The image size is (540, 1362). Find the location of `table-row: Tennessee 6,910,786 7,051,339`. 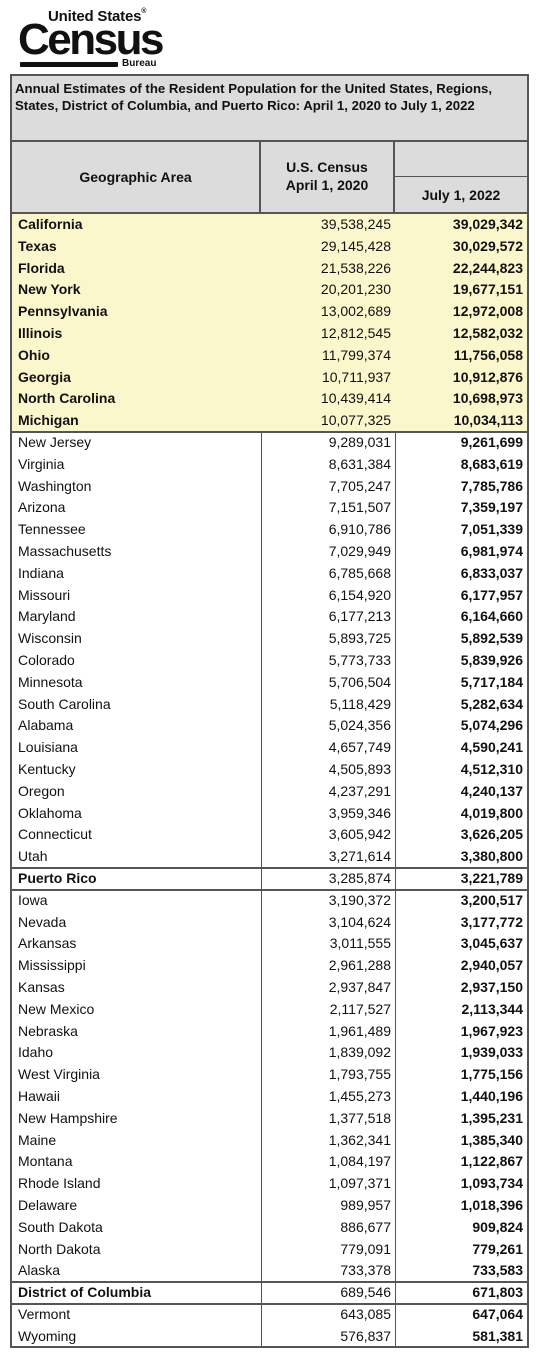

table-row: Tennessee 6,910,786 7,051,339 is located at coordinates (269, 530).